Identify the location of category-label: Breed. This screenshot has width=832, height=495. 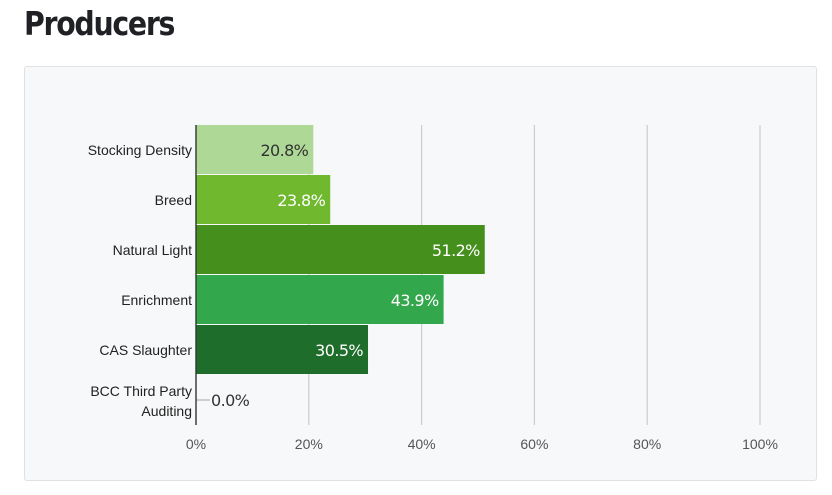
(173, 200).